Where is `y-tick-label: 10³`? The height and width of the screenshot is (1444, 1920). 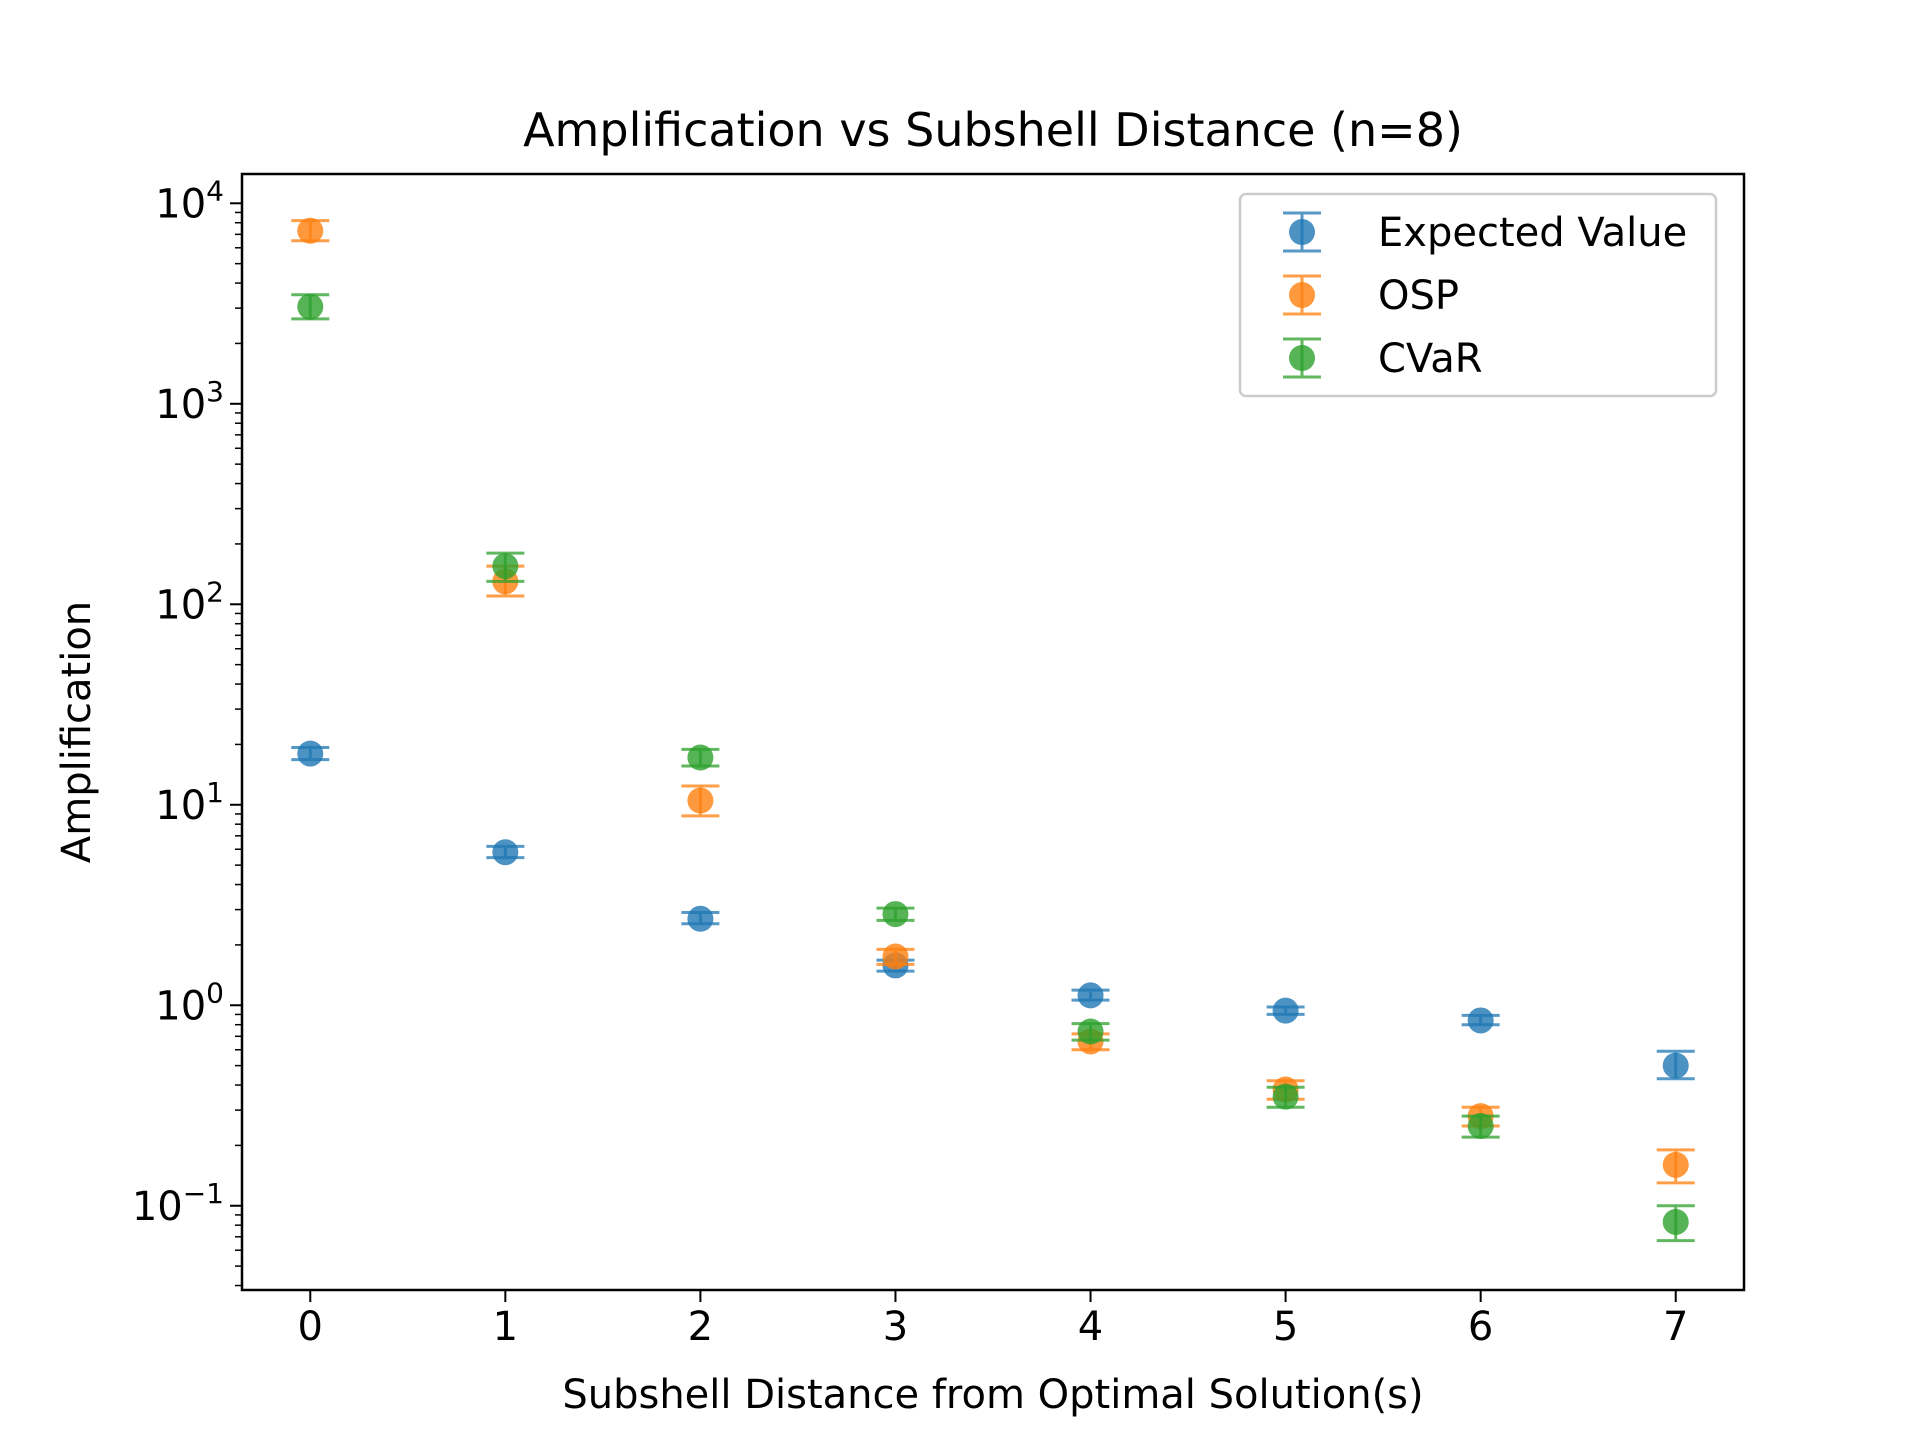
y-tick-label: 10³ is located at coordinates (189, 401).